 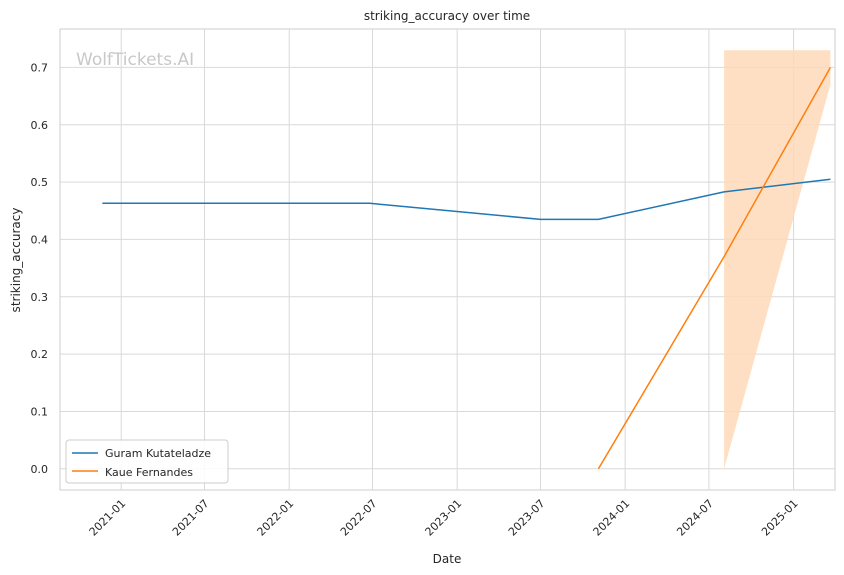 I want to click on x-tick-label: 2024-01, so click(x=612, y=518).